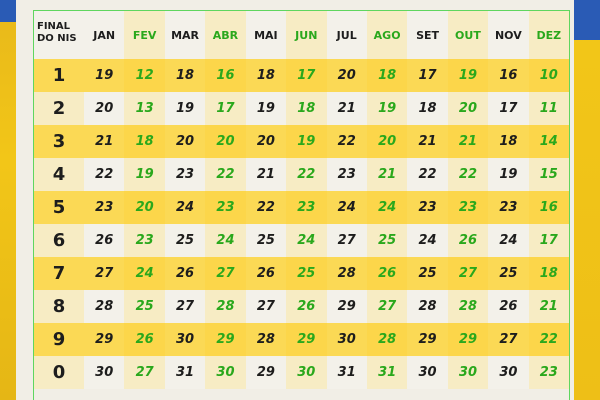 The height and width of the screenshot is (400, 600). Describe the element at coordinates (59, 240) in the screenshot. I see `nis-final-6: 6` at that location.